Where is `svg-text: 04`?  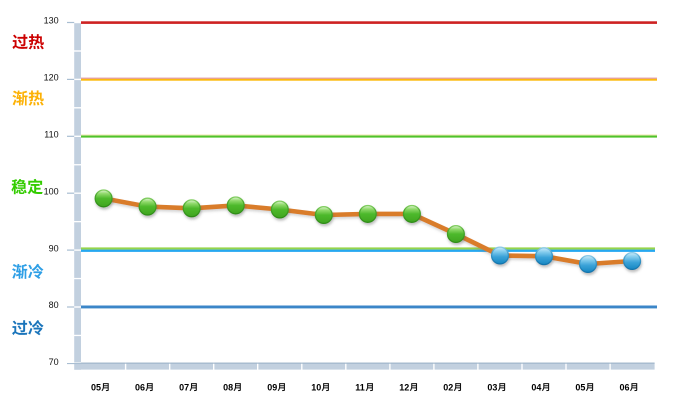 svg-text: 04 is located at coordinates (536, 387).